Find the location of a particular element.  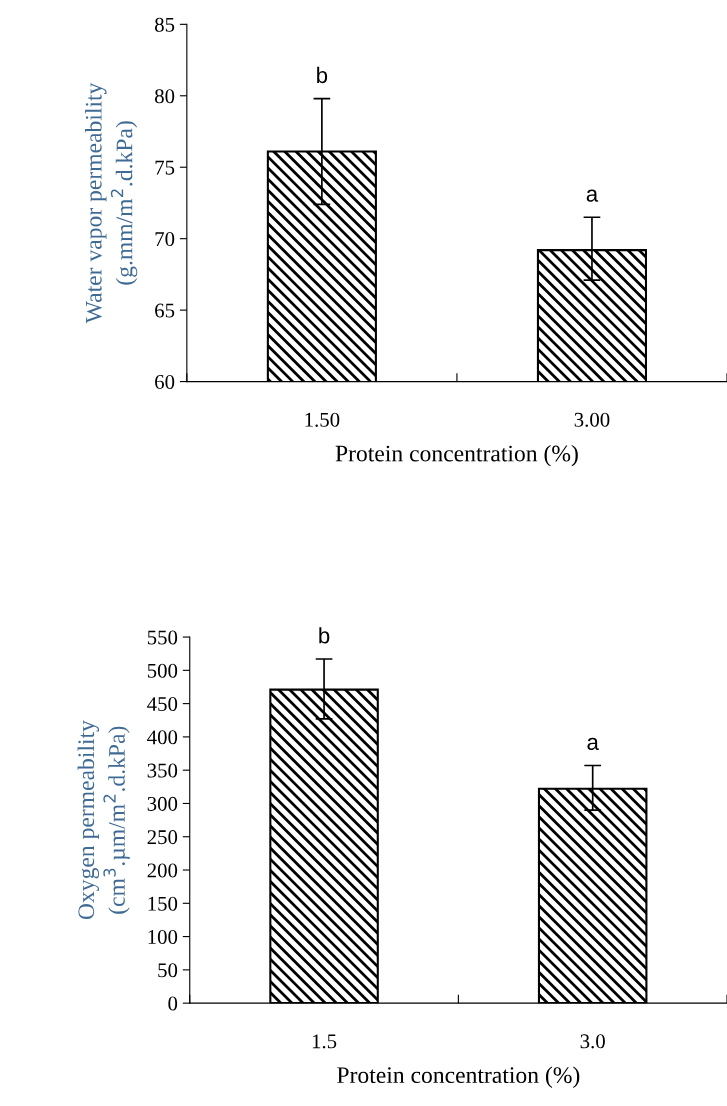

y-axis-title: Oxygen permeability (cm$^{3}$.µm/m$^{2}$.d.kPa) is located at coordinates (103, 820).